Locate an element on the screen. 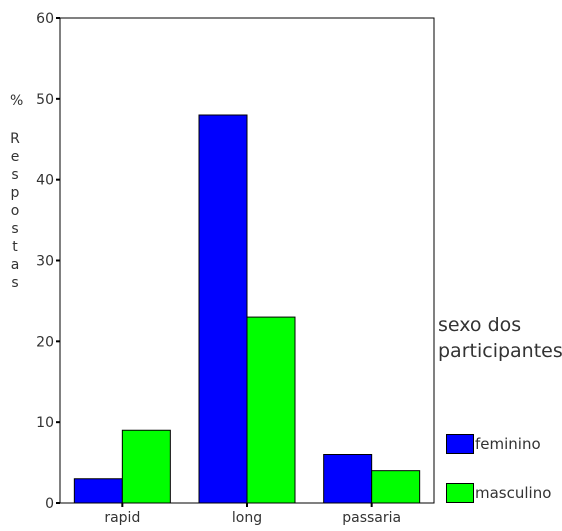 The width and height of the screenshot is (562, 531). legend-item-masculino: masculino is located at coordinates (498, 493).